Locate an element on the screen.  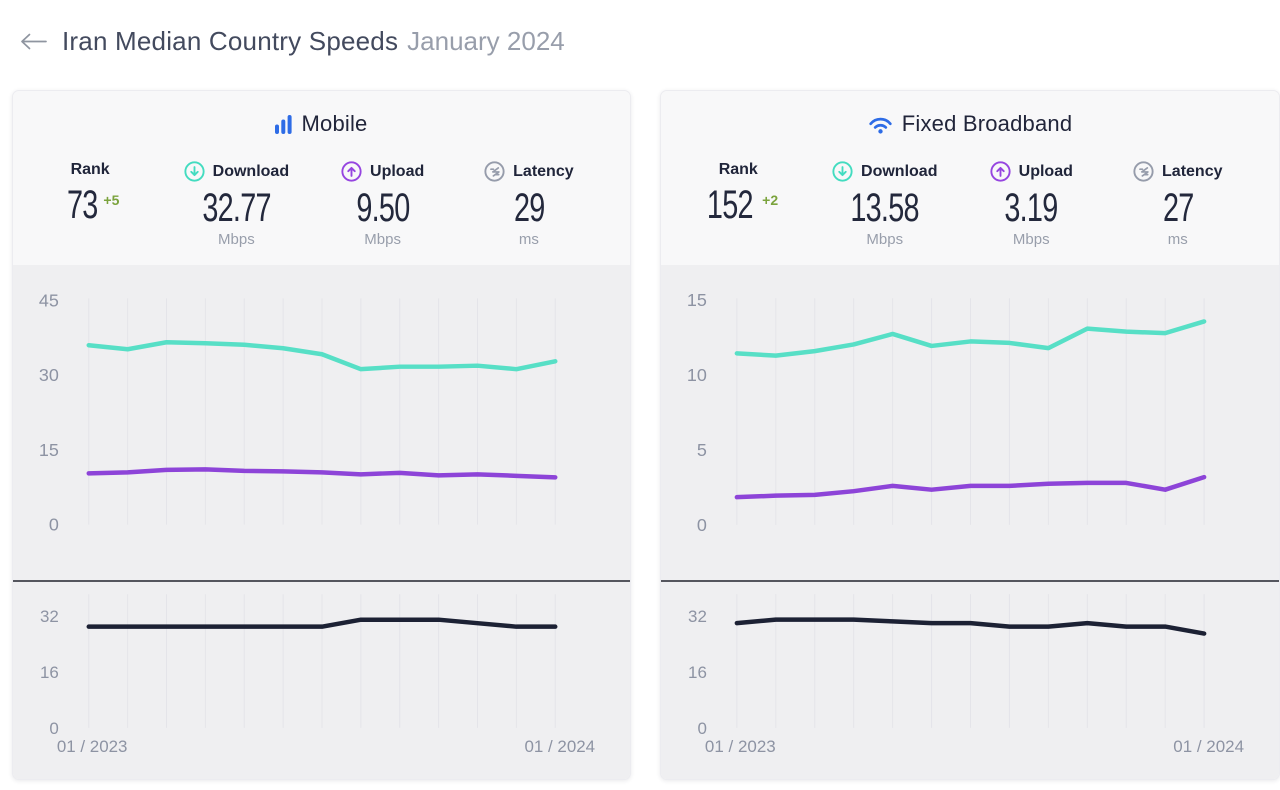
stat-latency-value: 27 is located at coordinates (1178, 208).